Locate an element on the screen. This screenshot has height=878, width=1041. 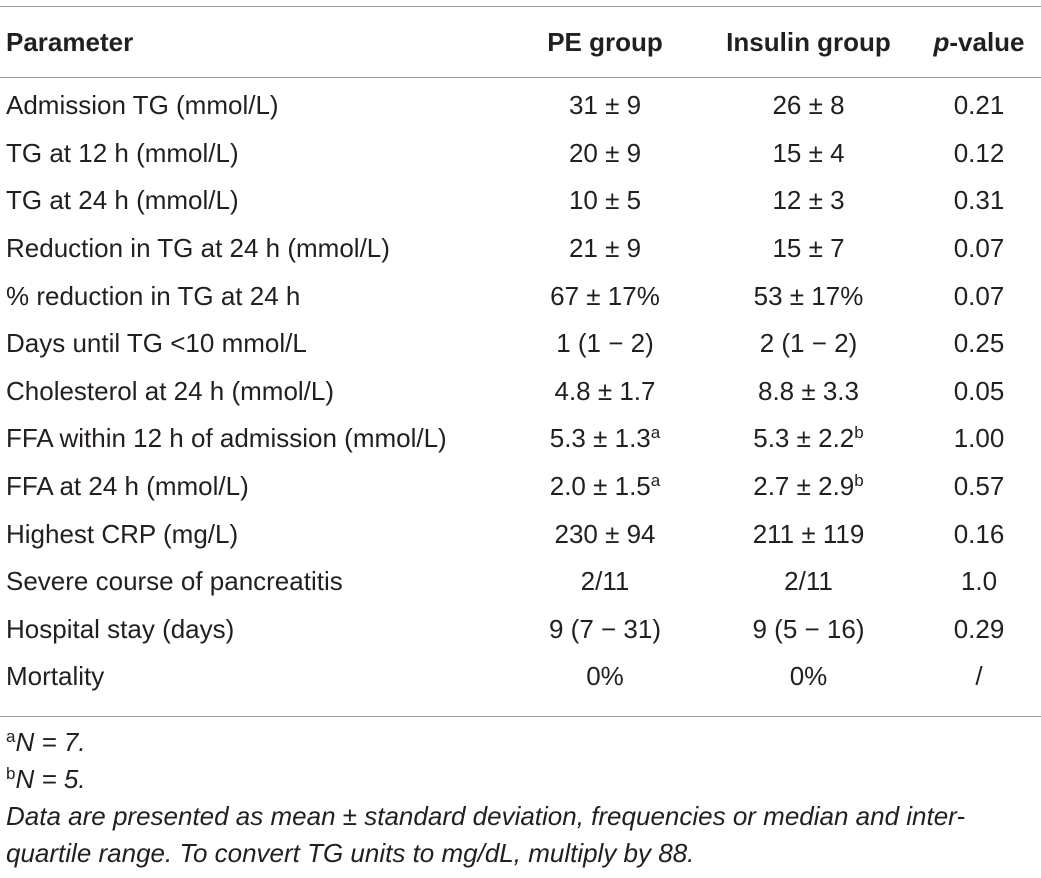
cell-parameter: FFA within 12 h of admission (mmol/L) is located at coordinates (226, 438).